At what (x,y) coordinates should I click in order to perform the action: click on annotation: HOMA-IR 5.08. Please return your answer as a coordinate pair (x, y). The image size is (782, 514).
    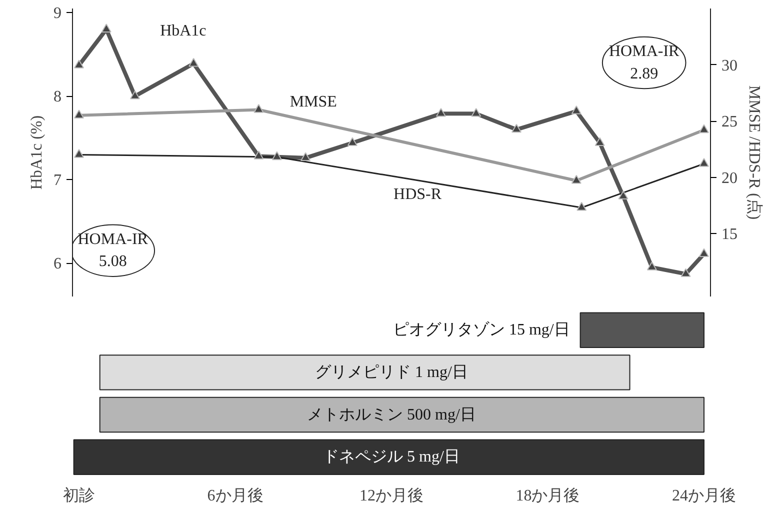
    Looking at the image, I should click on (113, 250).